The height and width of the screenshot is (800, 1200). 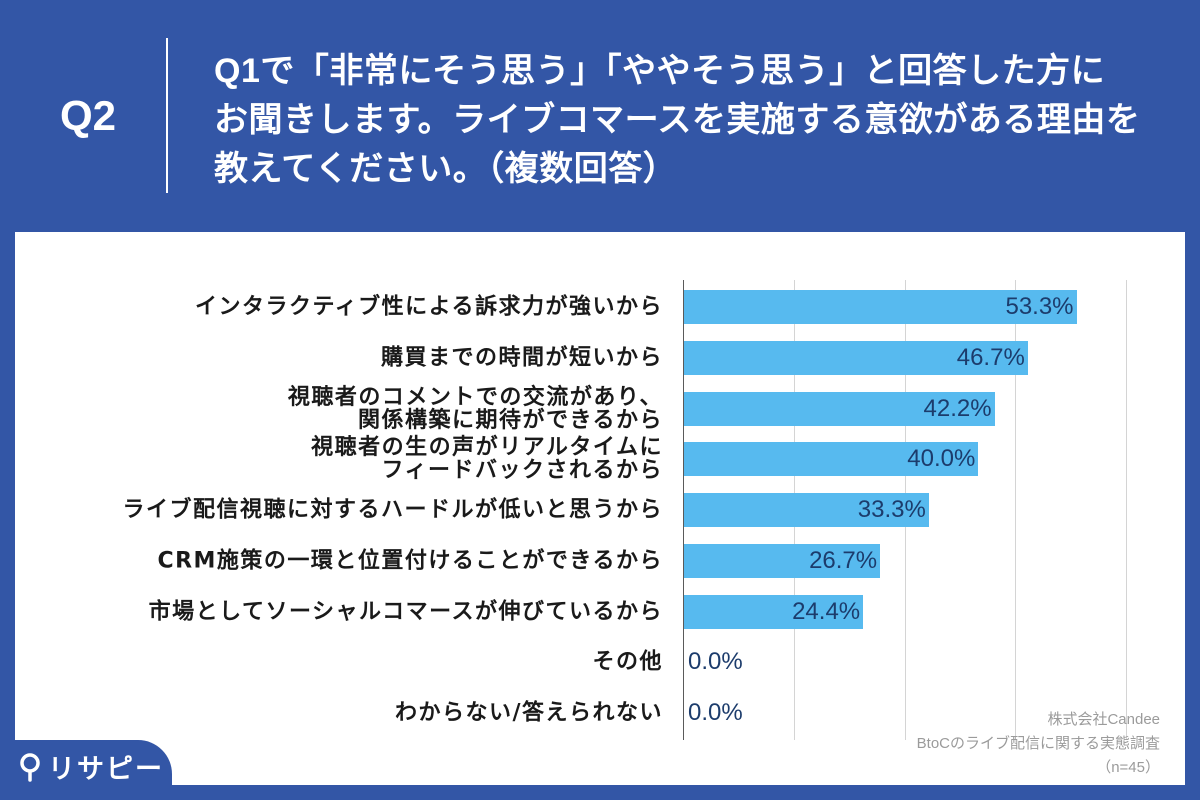 What do you see at coordinates (1103, 719) in the screenshot?
I see `source-company: 株式会社Candee` at bounding box center [1103, 719].